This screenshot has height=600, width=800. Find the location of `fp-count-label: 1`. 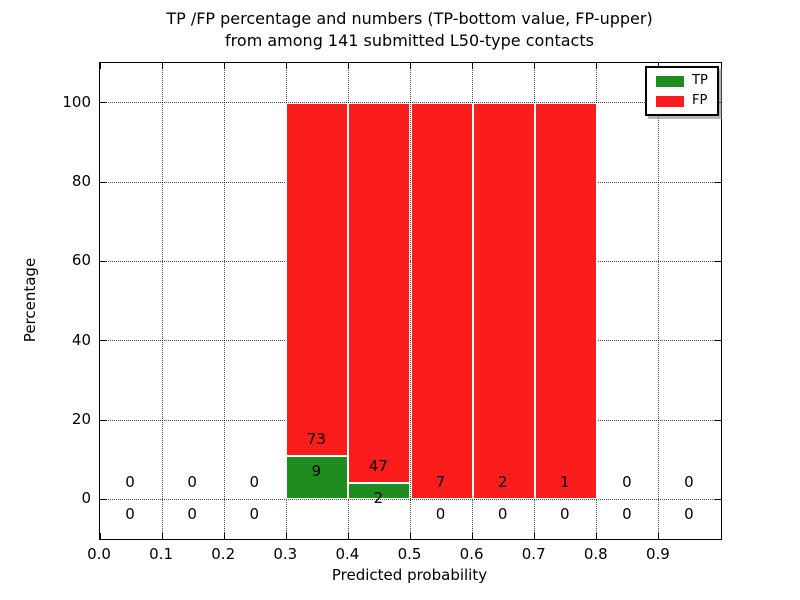

fp-count-label: 1 is located at coordinates (564, 482).